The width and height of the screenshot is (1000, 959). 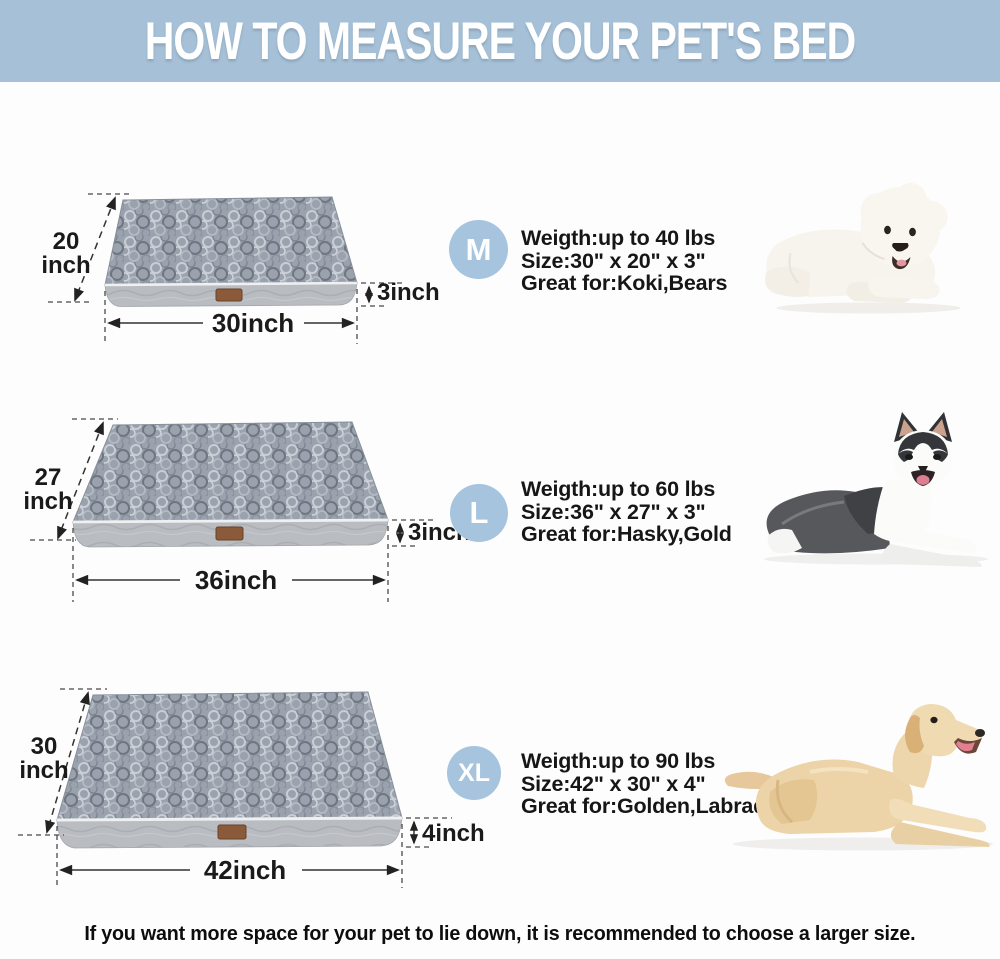 I want to click on depth-dimension: 20 inch, so click(x=87, y=248).